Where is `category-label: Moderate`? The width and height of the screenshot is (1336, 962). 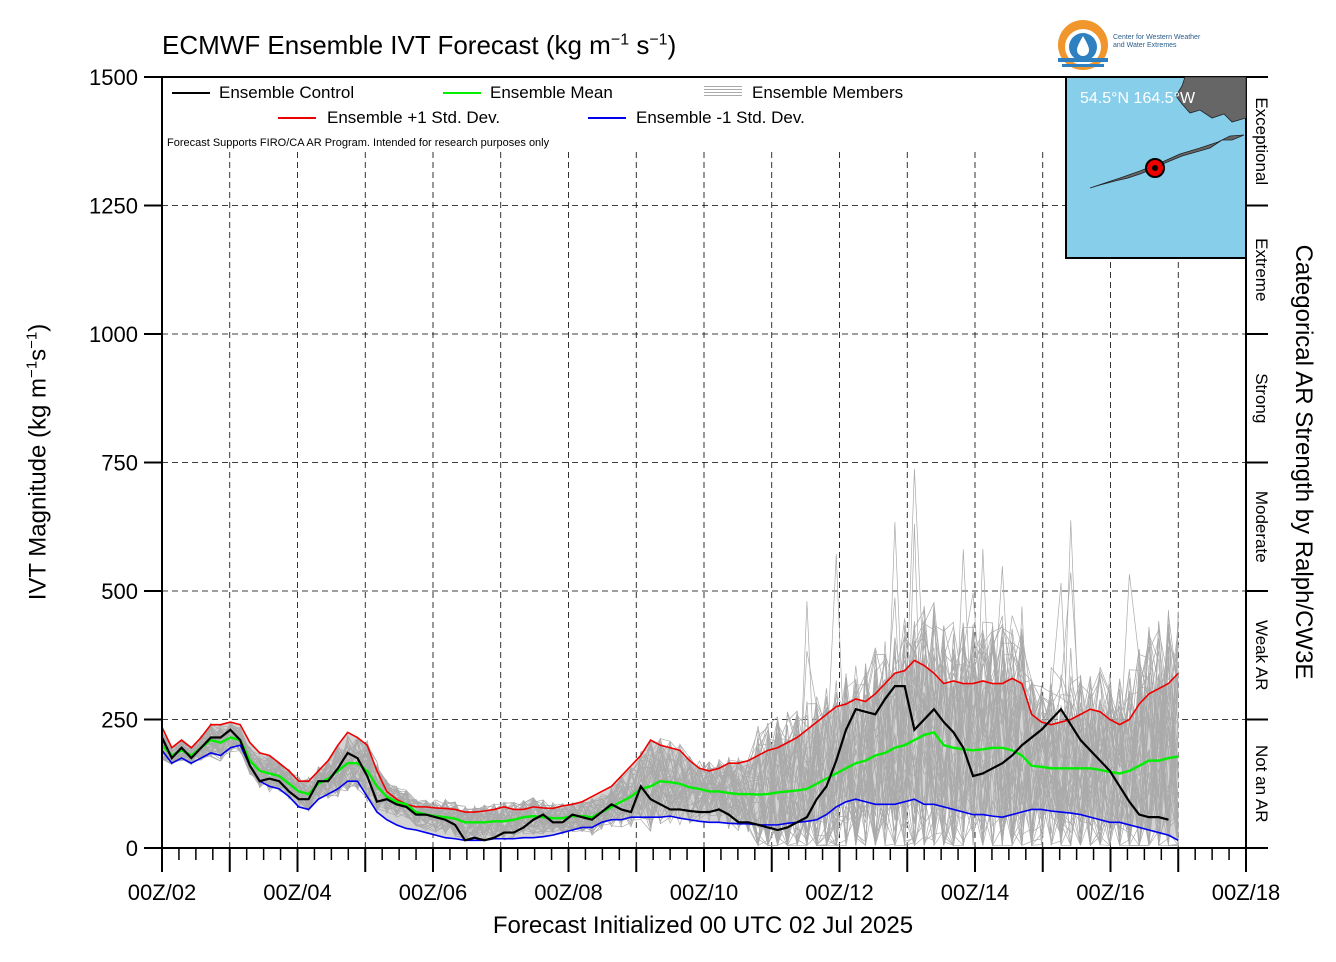 category-label: Moderate is located at coordinates (1261, 527).